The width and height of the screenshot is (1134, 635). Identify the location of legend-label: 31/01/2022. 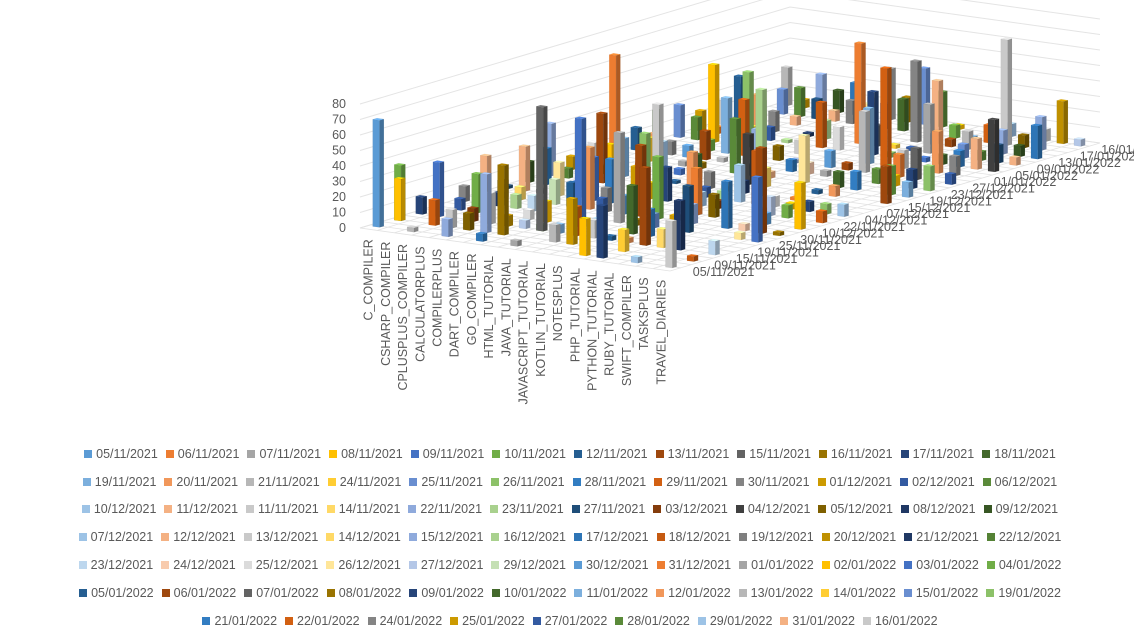
(823, 620).